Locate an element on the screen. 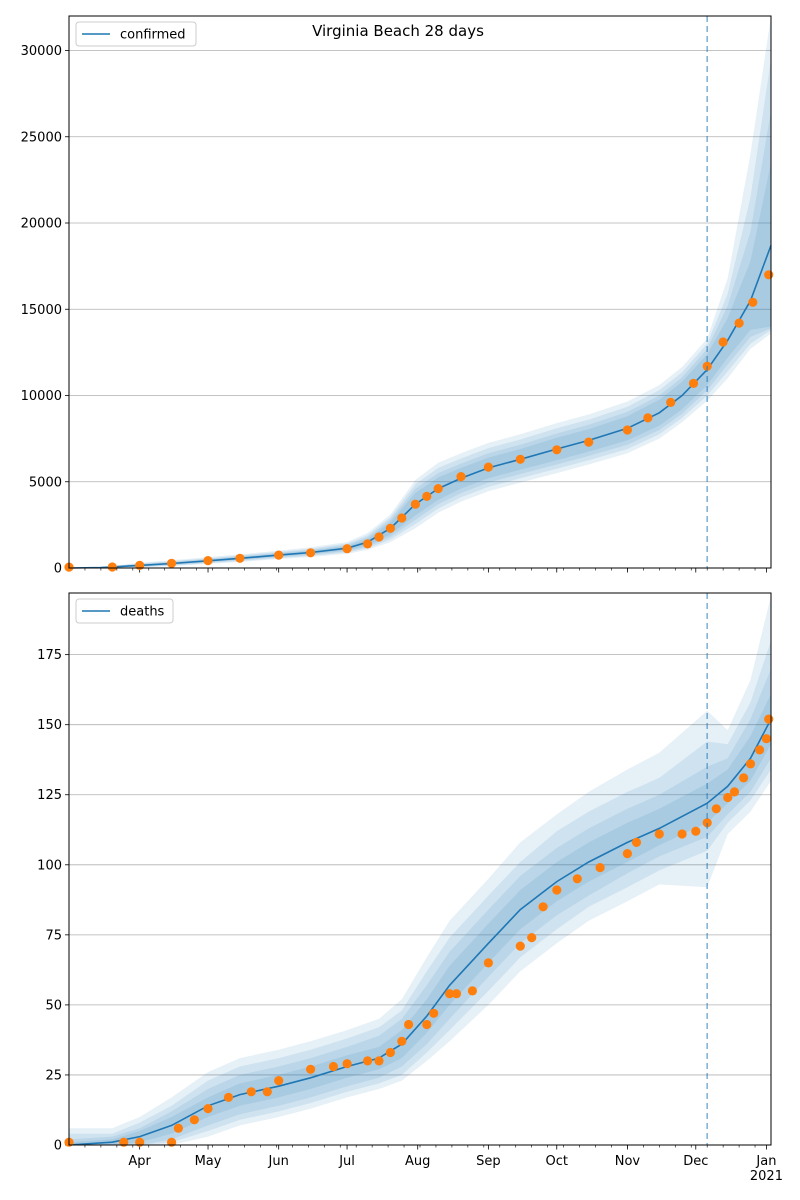 The height and width of the screenshot is (1200, 800). y-tick-label: 25000 is located at coordinates (41, 137).